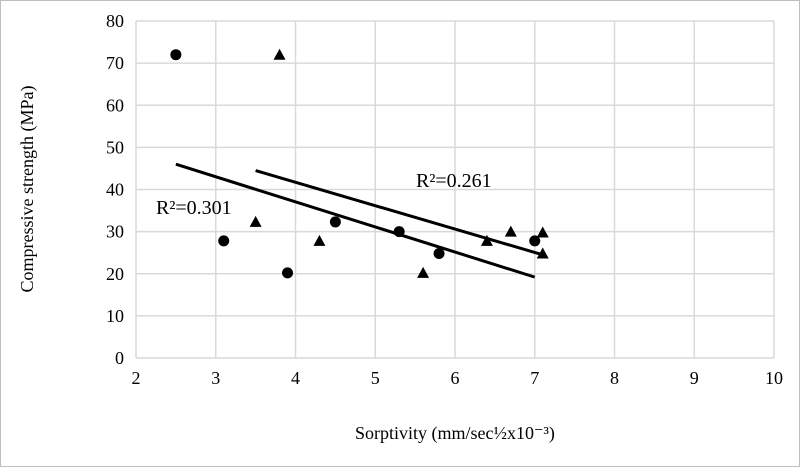 The width and height of the screenshot is (800, 467). What do you see at coordinates (136, 378) in the screenshot?
I see `x-tick-label: 2` at bounding box center [136, 378].